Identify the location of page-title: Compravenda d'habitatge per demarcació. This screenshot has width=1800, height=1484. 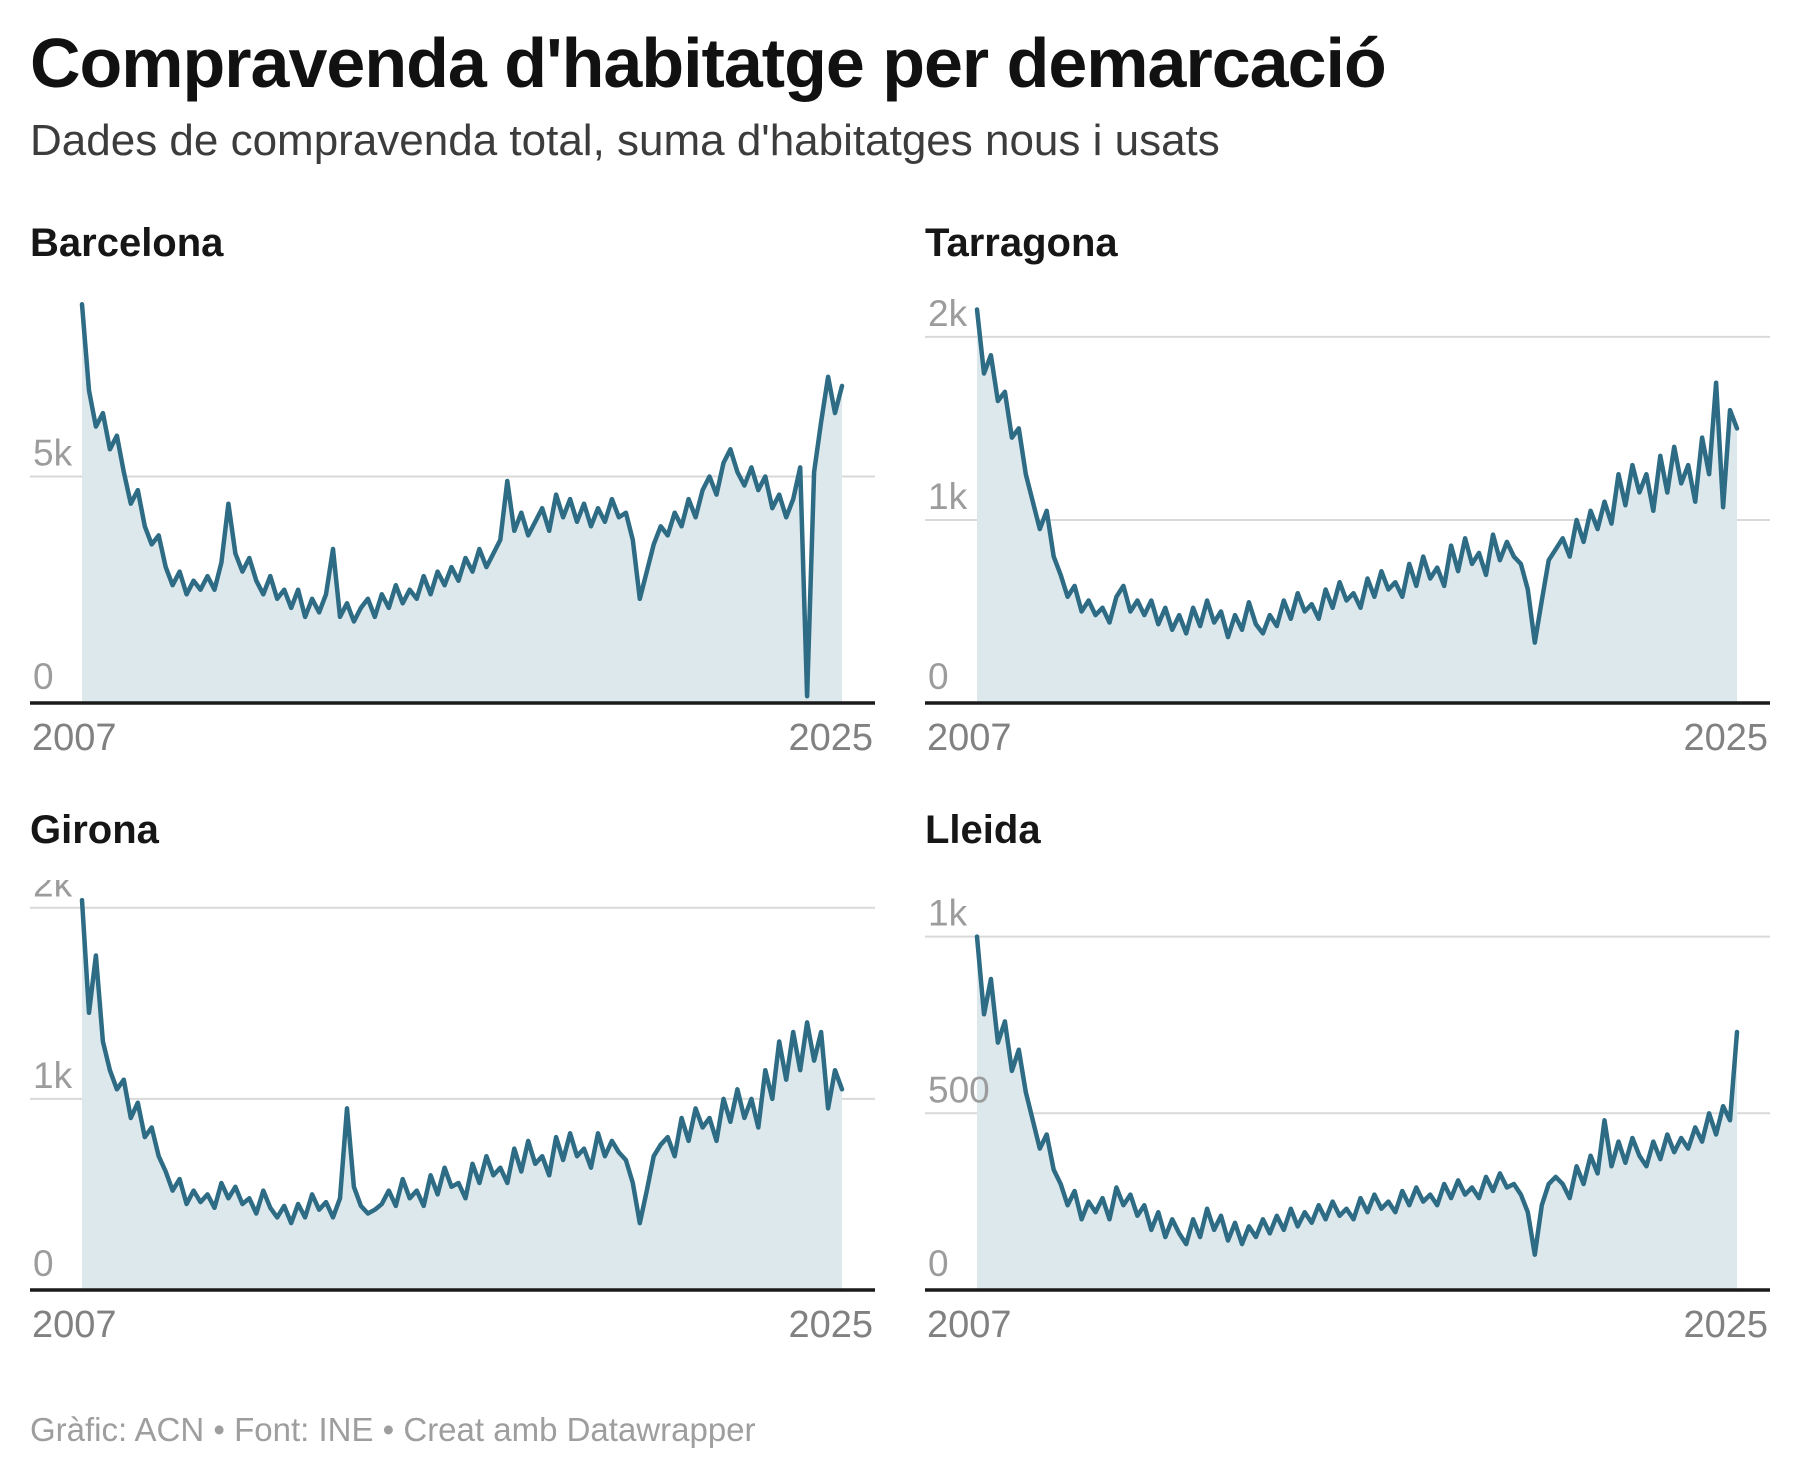
(708, 63).